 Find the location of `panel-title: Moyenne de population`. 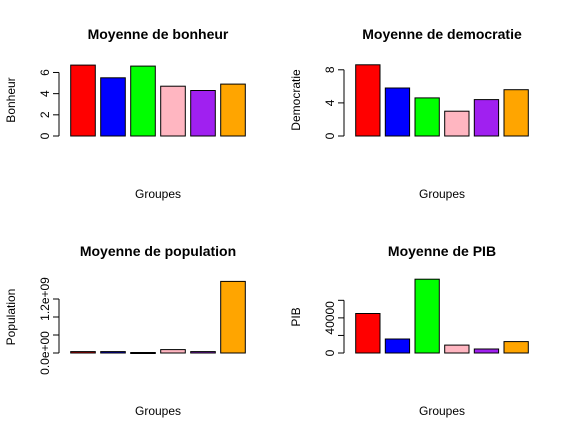

panel-title: Moyenne de population is located at coordinates (158, 251).